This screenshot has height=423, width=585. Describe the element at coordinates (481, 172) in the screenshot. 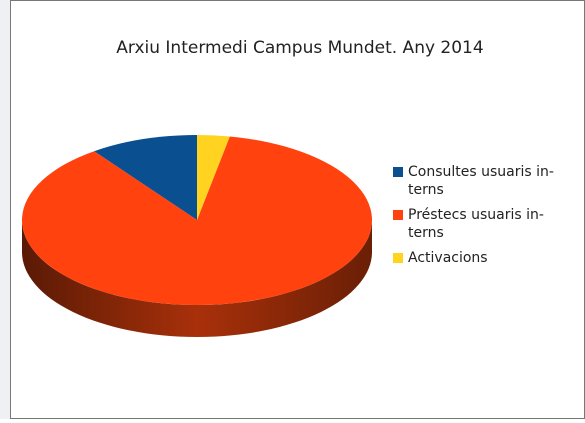

I see `legend-label: Consultes usuaris in-` at that location.